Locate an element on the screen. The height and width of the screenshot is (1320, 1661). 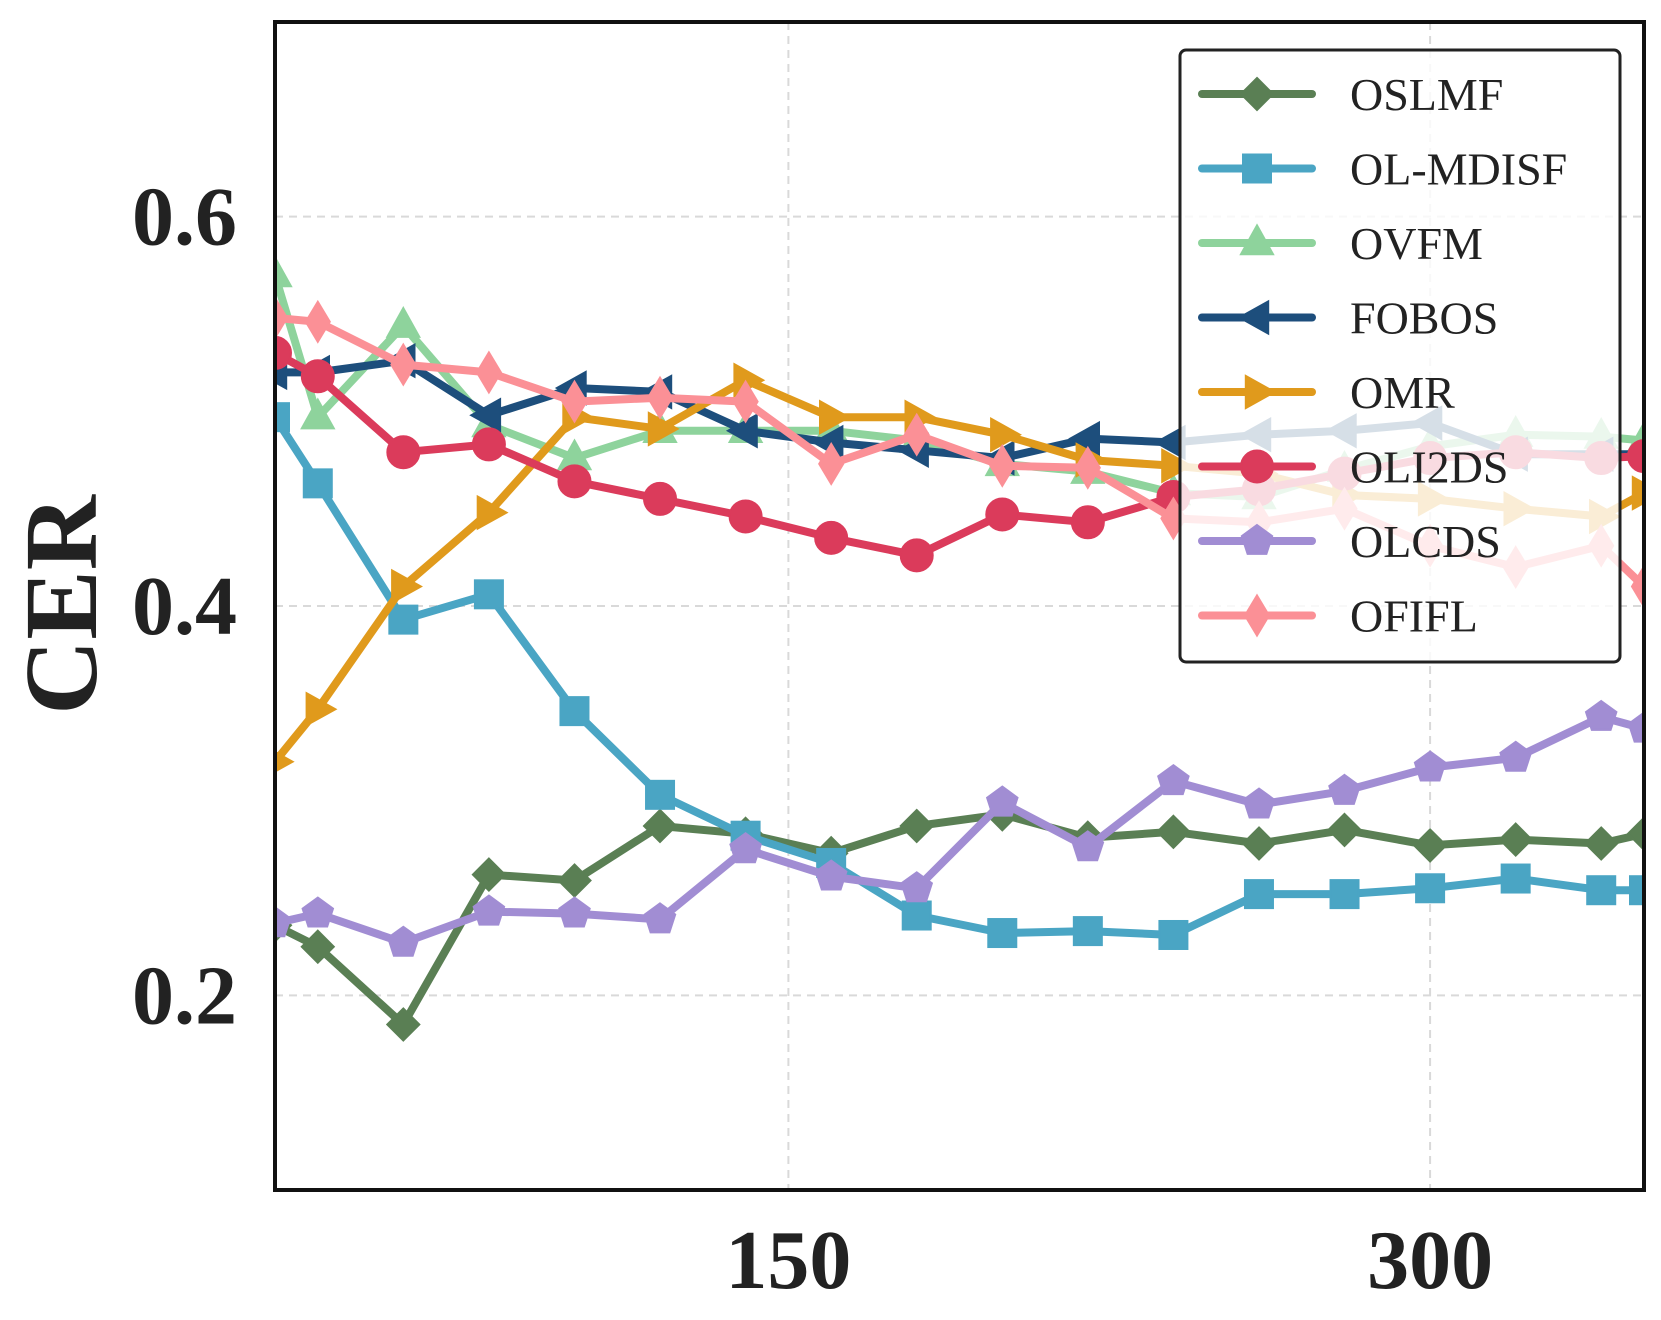
legend-marker-olcds is located at coordinates (1257, 539).